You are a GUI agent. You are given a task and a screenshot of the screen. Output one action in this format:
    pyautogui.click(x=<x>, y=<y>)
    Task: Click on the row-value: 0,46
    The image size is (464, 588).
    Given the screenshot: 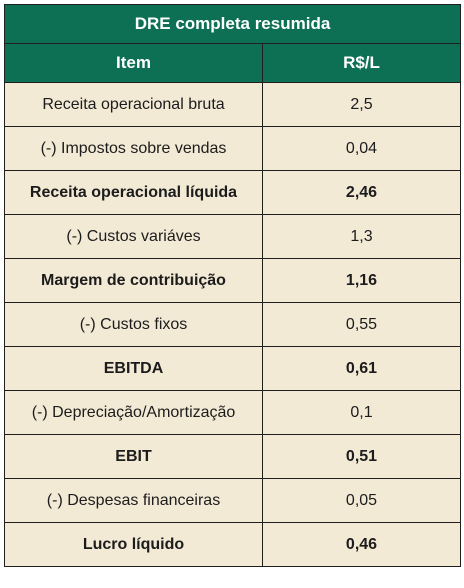 What is the action you would take?
    pyautogui.click(x=361, y=544)
    